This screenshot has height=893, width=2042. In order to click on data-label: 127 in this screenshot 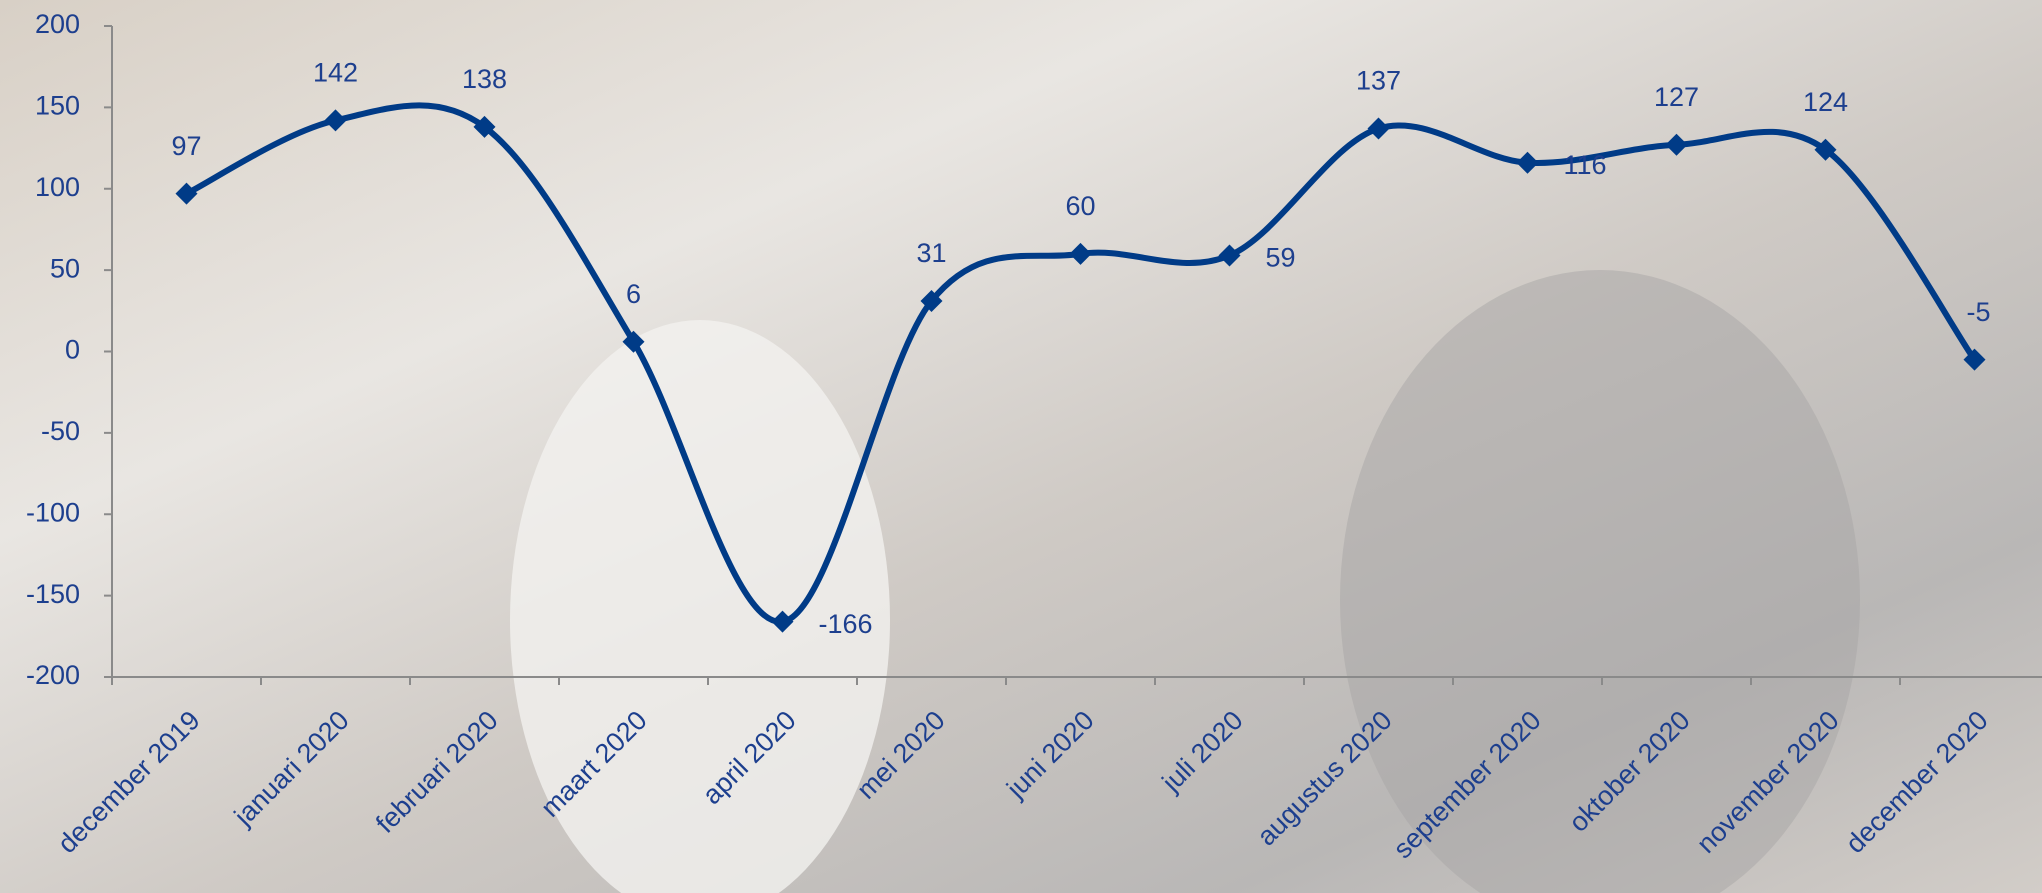, I will do `click(1676, 97)`.